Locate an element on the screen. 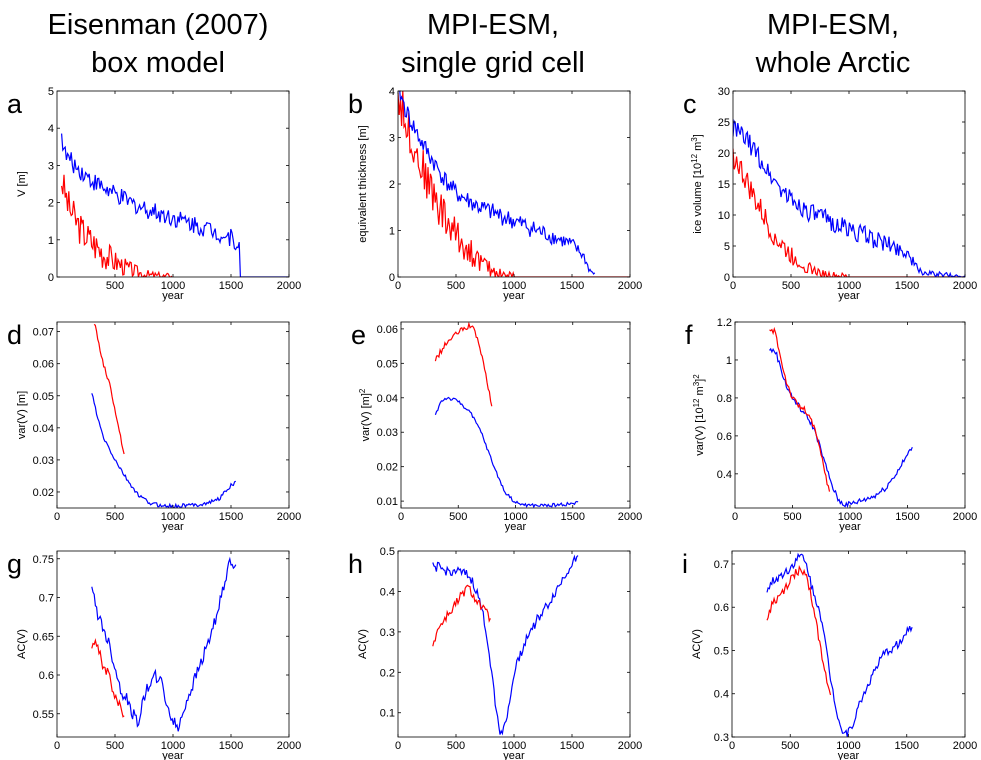 The width and height of the screenshot is (981, 760). y-tick-label: 10 is located at coordinates (724, 216).